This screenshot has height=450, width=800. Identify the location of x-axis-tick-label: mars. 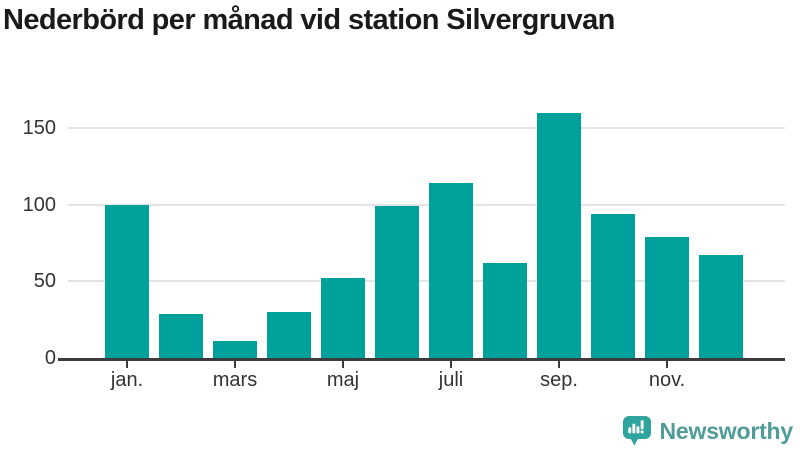
(235, 380).